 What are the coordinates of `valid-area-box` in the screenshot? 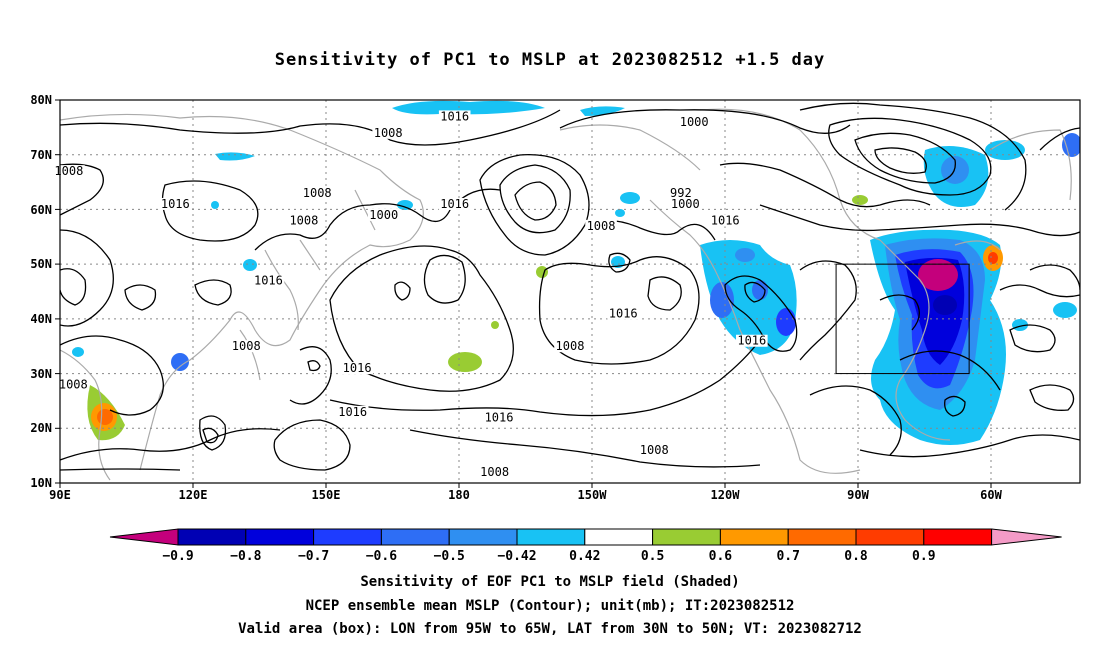 It's located at (902, 319).